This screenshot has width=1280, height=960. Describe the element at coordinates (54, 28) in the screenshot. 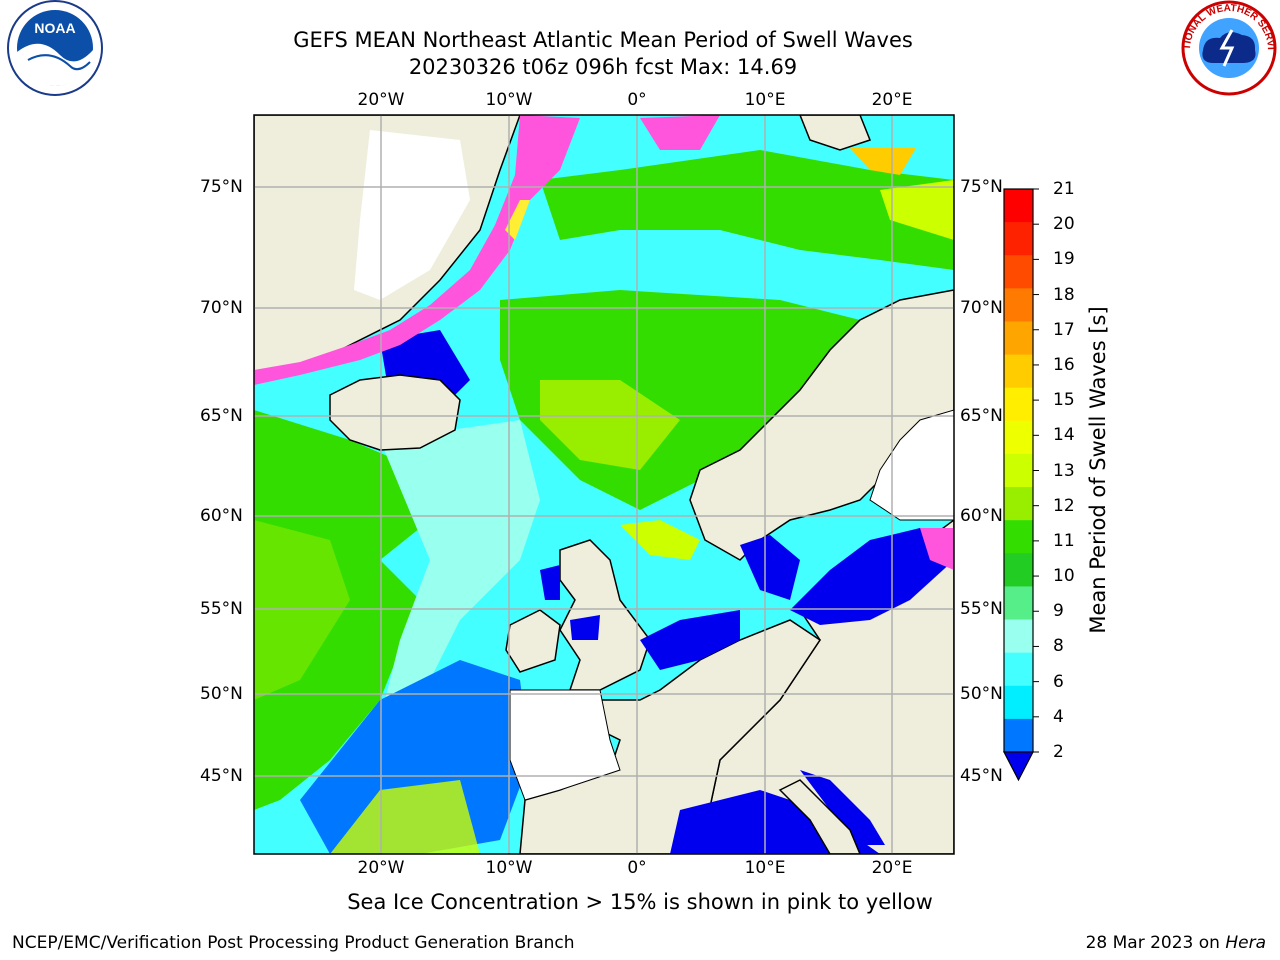

I see `noaa-logo-text: NOAA` at that location.